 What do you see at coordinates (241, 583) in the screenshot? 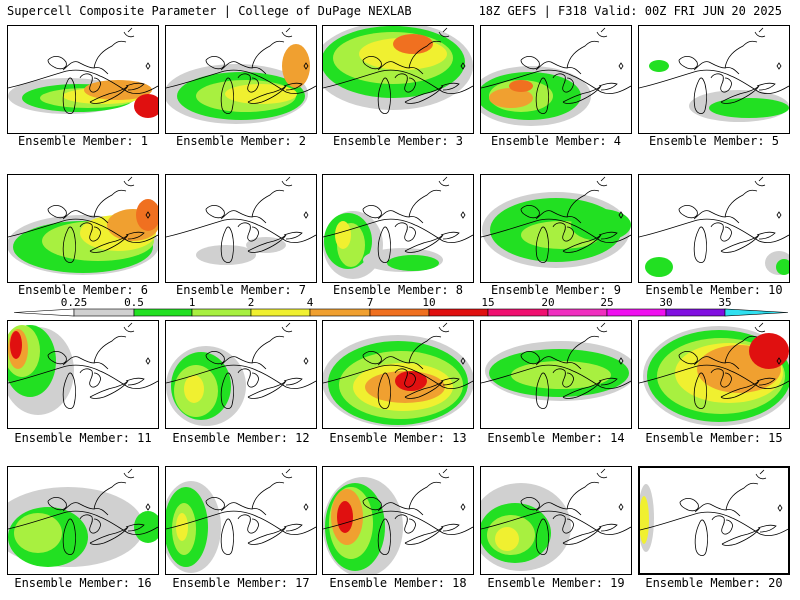
I see `ensemble-member-label: Ensemble Member: 17` at bounding box center [241, 583].